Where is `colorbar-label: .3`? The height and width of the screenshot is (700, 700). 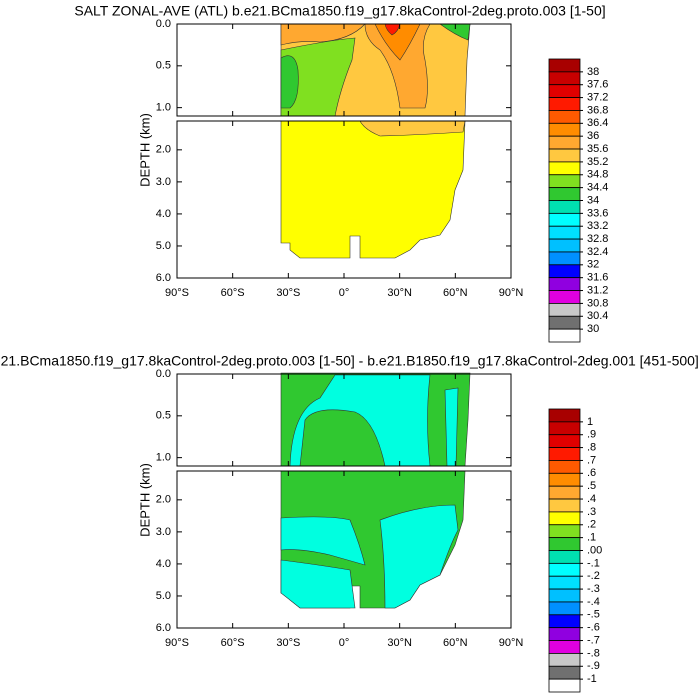
colorbar-label: .3 is located at coordinates (591, 512).